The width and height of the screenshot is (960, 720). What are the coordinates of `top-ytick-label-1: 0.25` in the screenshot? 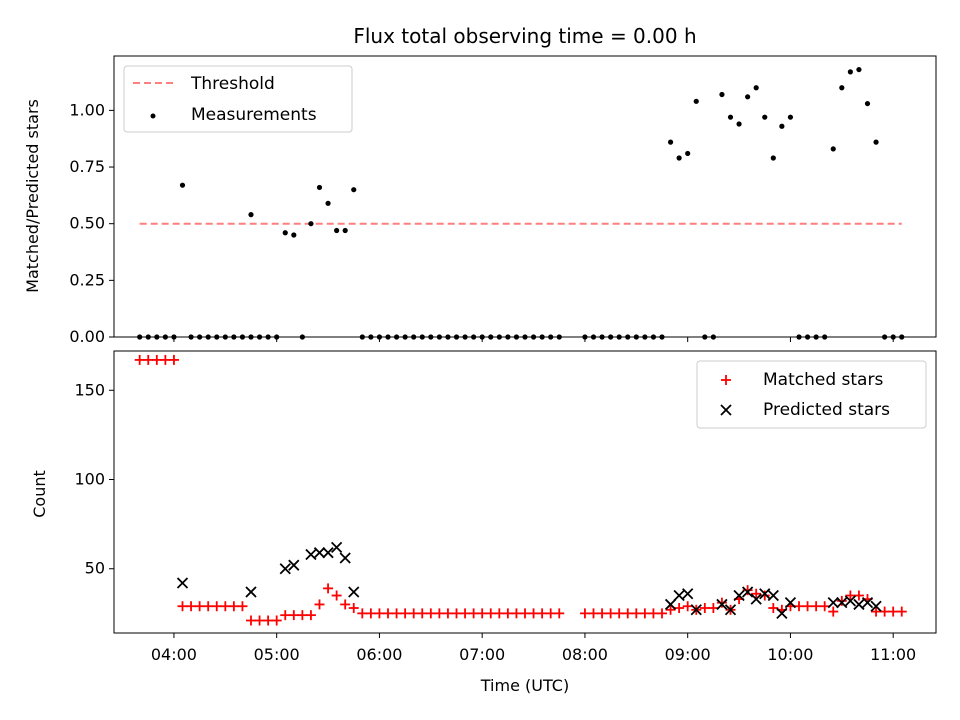 It's located at (87, 279).